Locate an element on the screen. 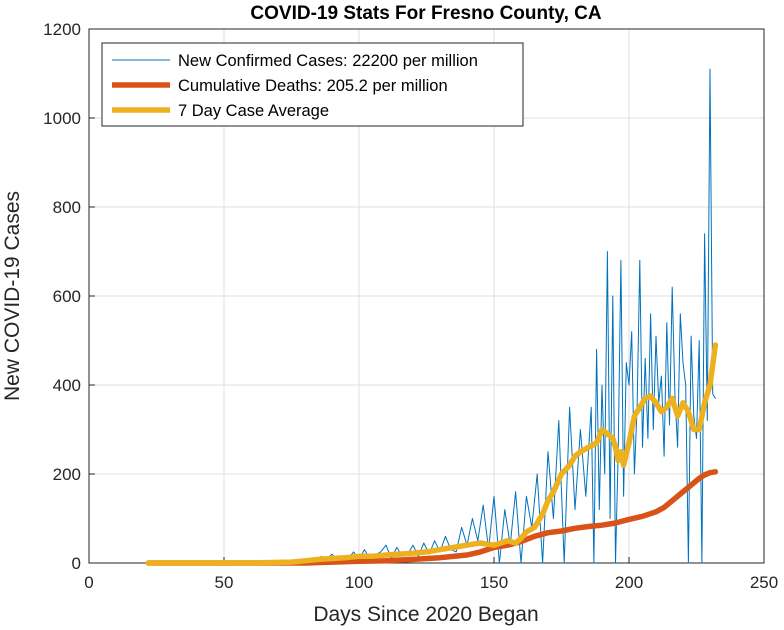 The height and width of the screenshot is (630, 784). x-axis-label: Days Since 2020 Began is located at coordinates (425, 614).